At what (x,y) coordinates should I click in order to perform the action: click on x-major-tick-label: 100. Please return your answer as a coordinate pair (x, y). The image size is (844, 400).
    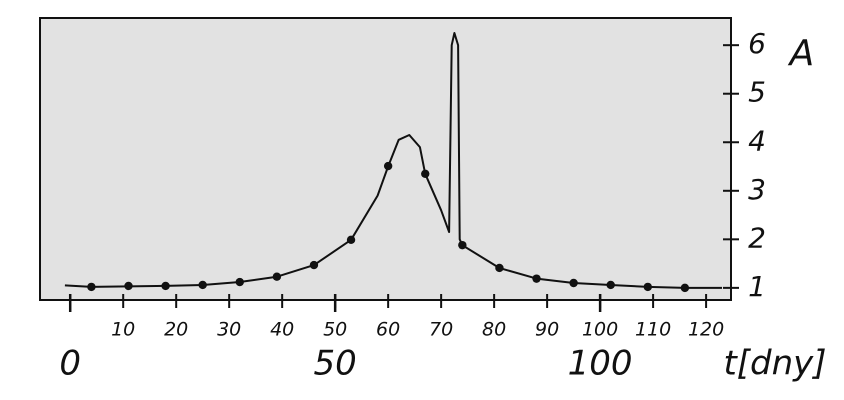
    Looking at the image, I should click on (600, 364).